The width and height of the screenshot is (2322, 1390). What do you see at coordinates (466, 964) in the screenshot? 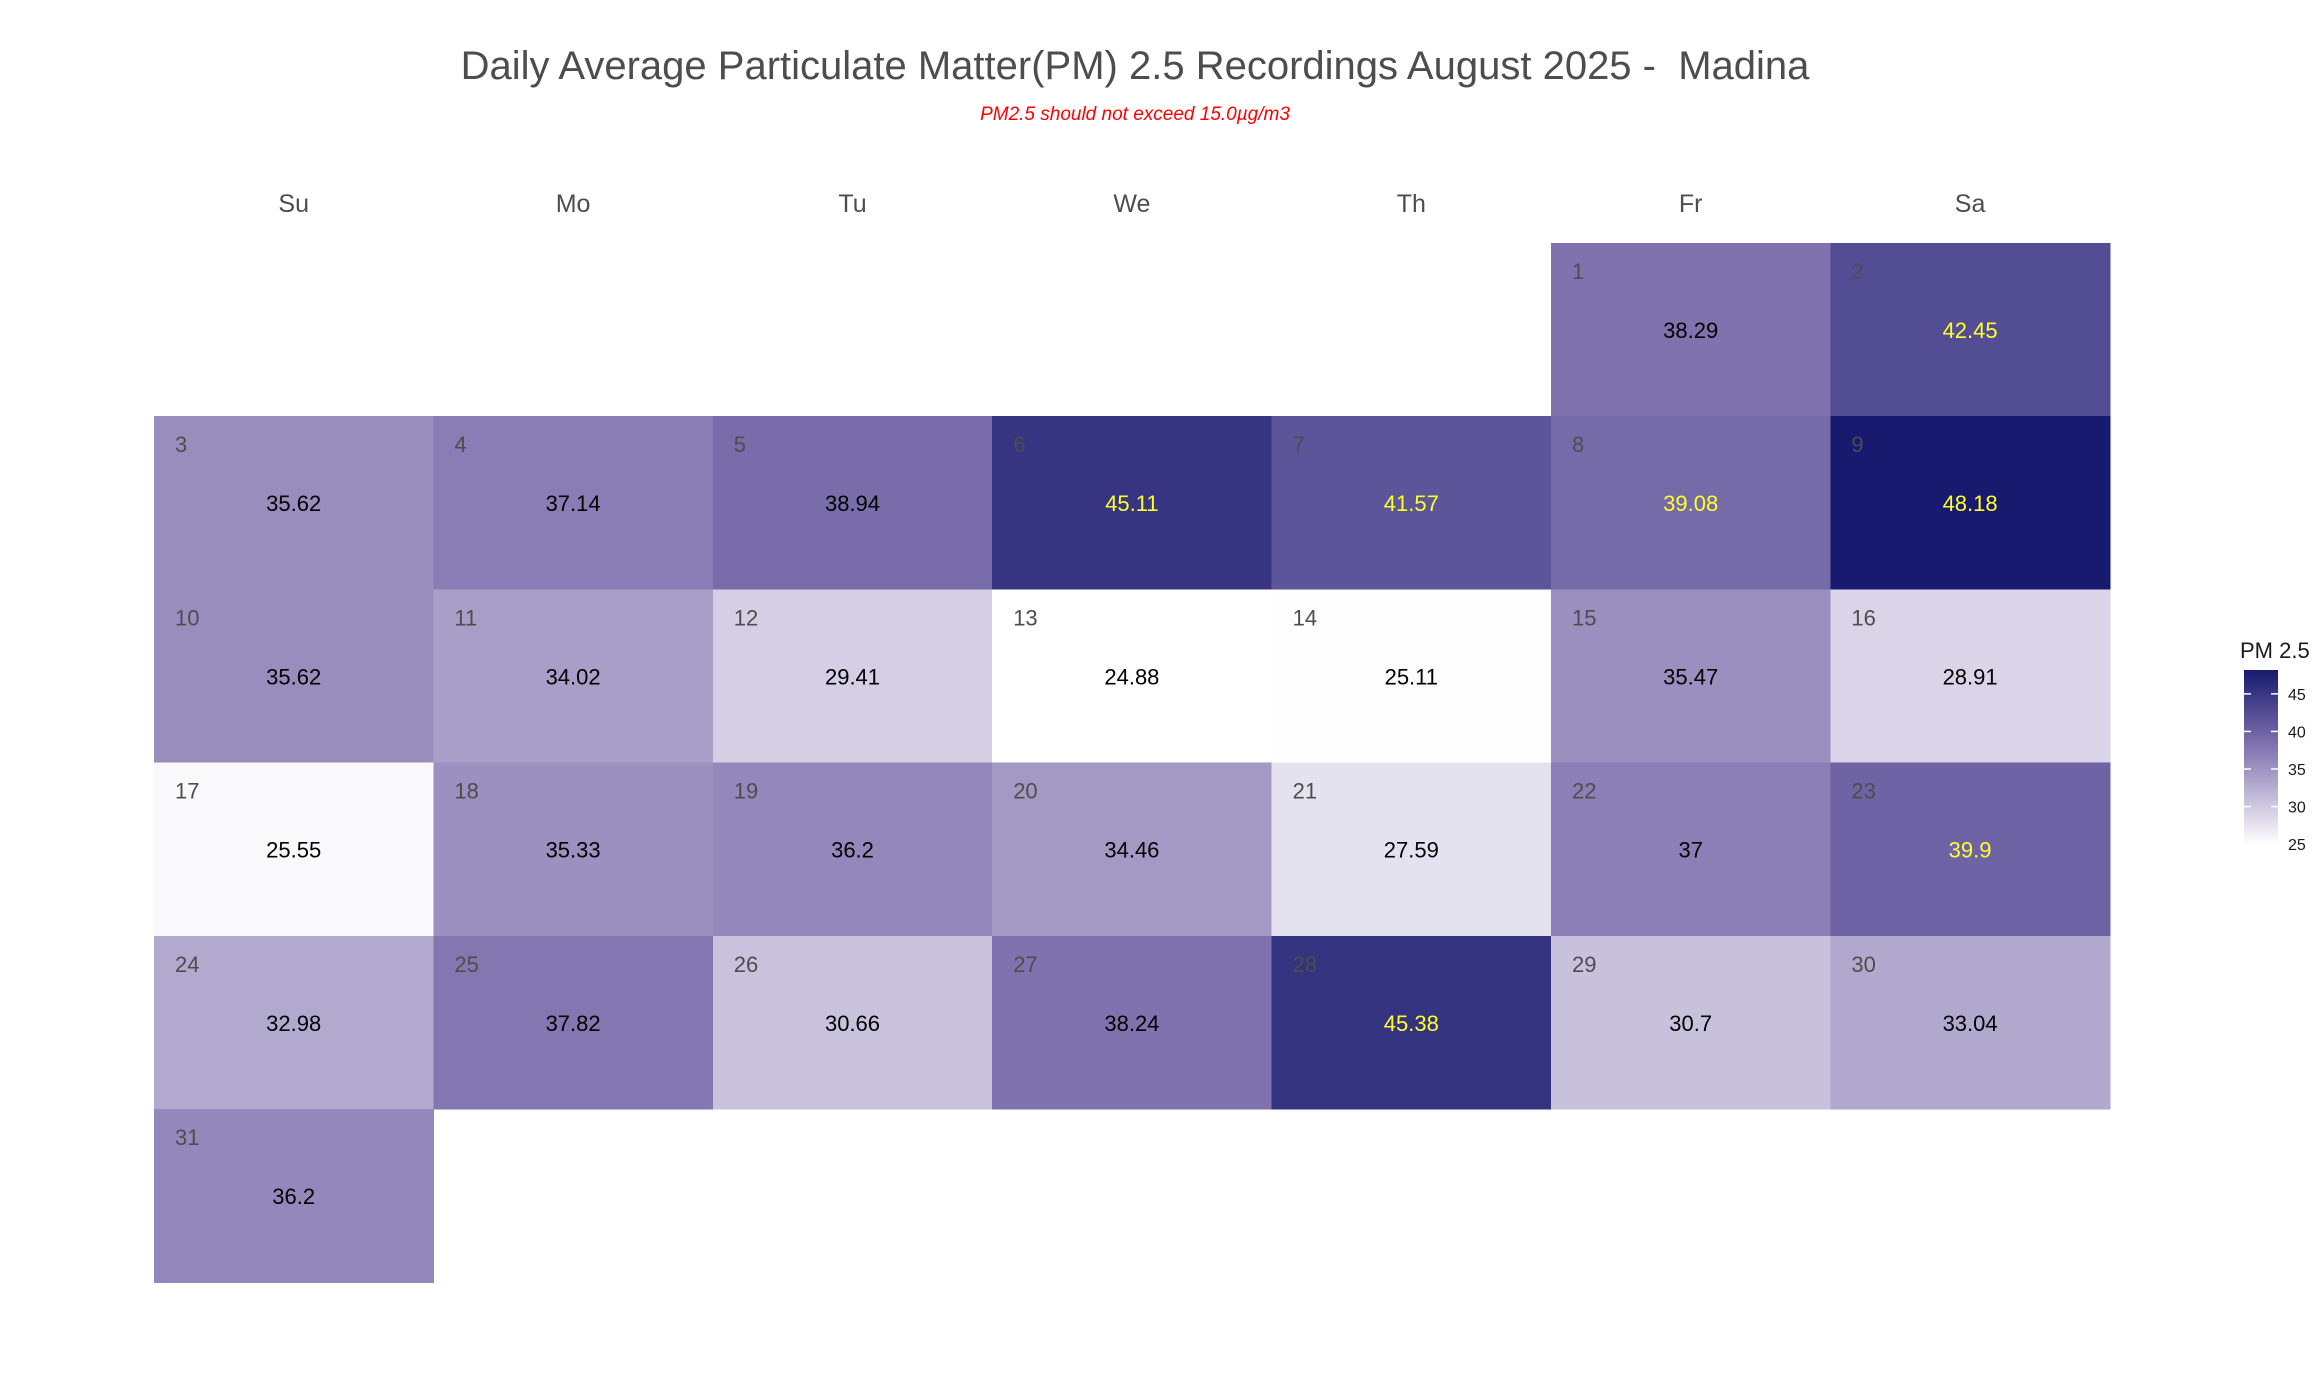
I see `day-number: 25` at bounding box center [466, 964].